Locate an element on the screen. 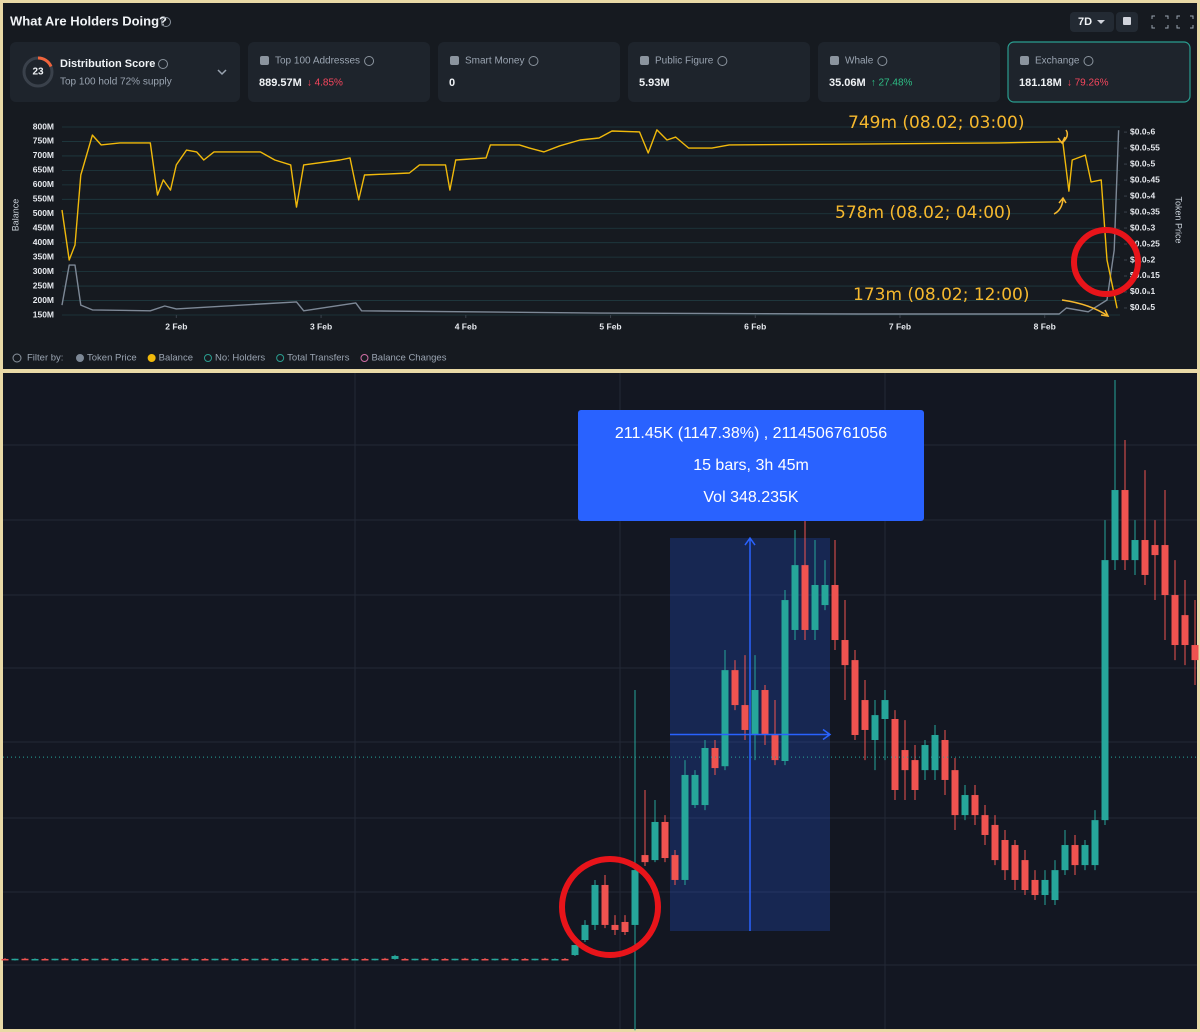 This screenshot has width=1200, height=1032. y-tick-label: 350M is located at coordinates (43, 256).